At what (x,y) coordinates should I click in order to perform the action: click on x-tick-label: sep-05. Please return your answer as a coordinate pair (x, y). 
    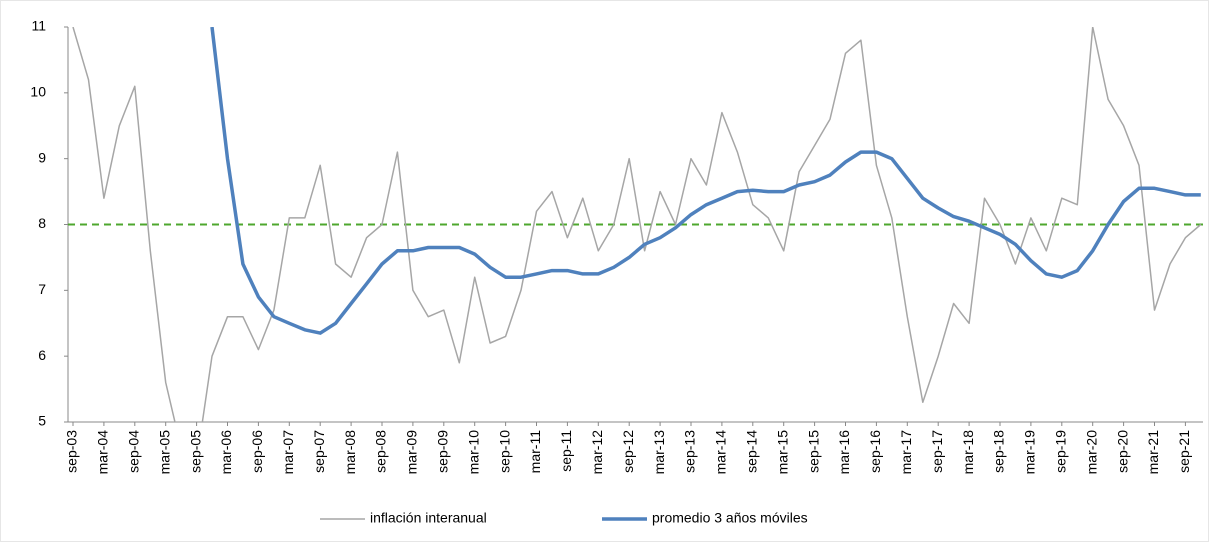
    Looking at the image, I should click on (195, 451).